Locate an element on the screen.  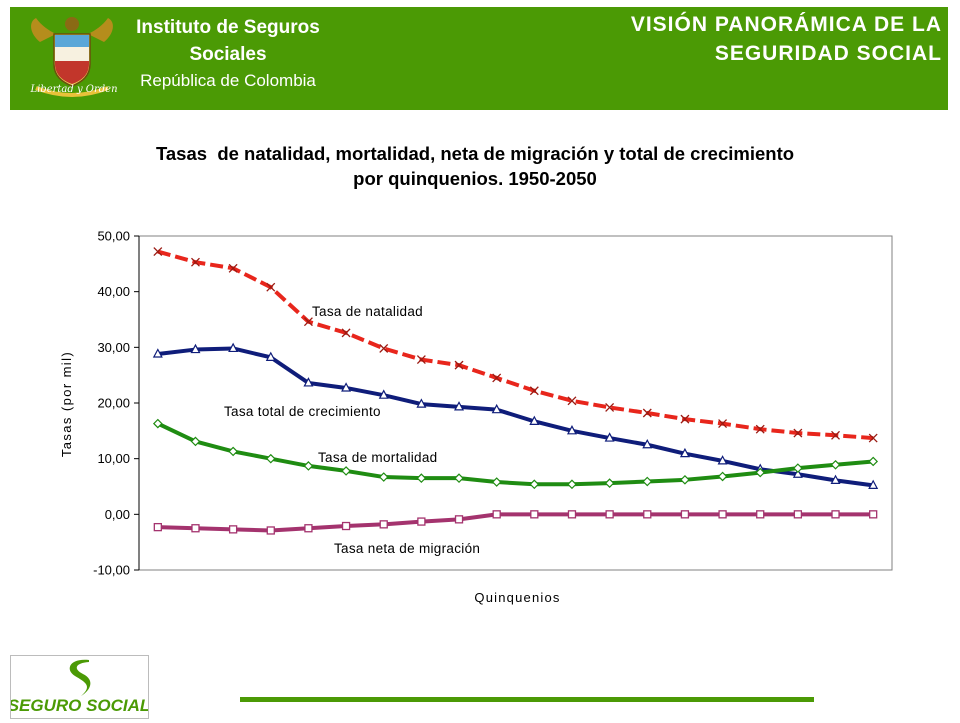
page-title-line1: VISIÓN PANORÁMICA DE LA is located at coordinates (786, 24).